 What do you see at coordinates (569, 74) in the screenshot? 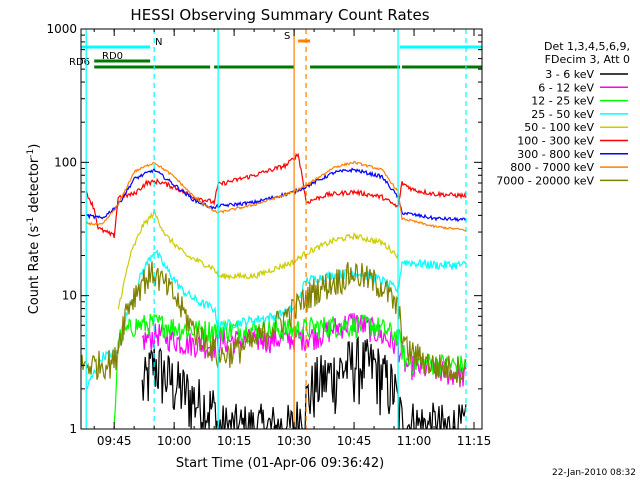
I see `legend-label: 3 - 6 keV` at bounding box center [569, 74].